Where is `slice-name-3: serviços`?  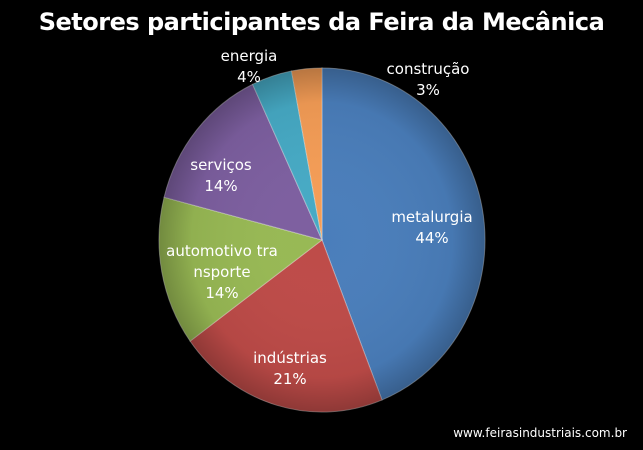 slice-name-3: serviços is located at coordinates (221, 165).